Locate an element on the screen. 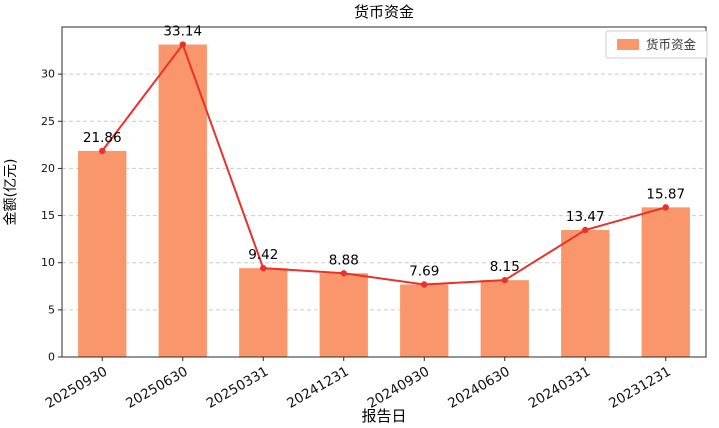 The image size is (719, 428). y-axis-label: 金额(亿元) is located at coordinates (11, 192).